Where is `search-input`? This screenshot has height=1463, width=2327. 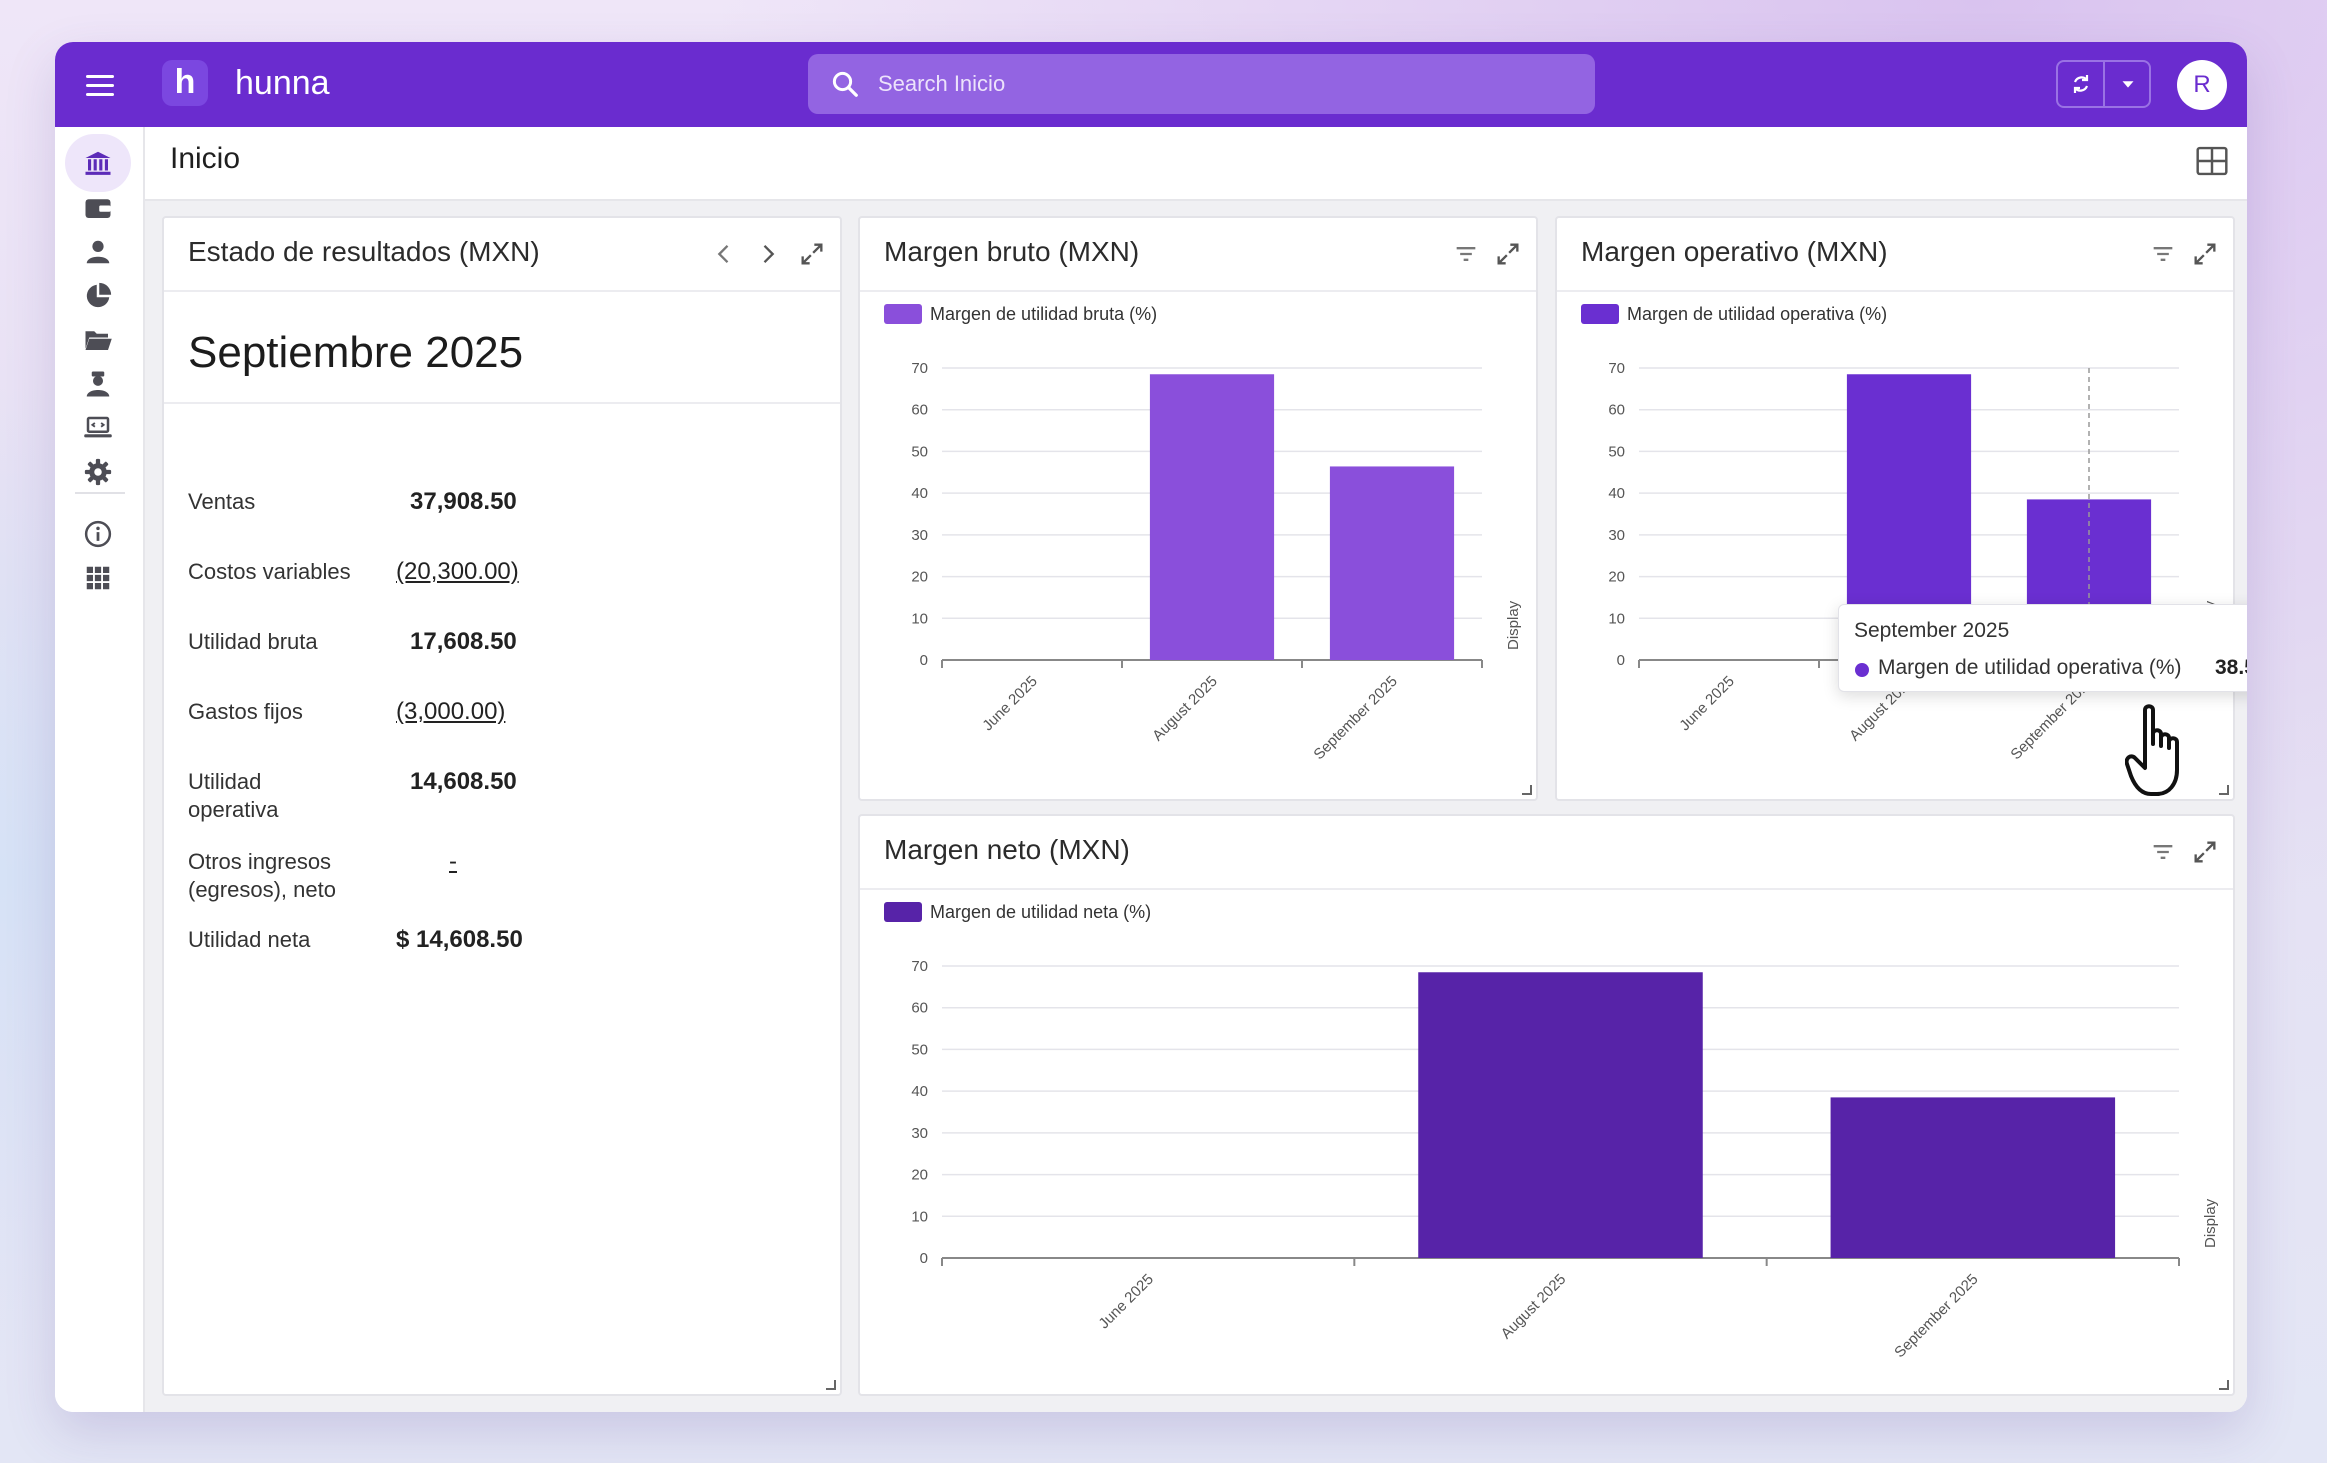 search-input is located at coordinates (1228, 84).